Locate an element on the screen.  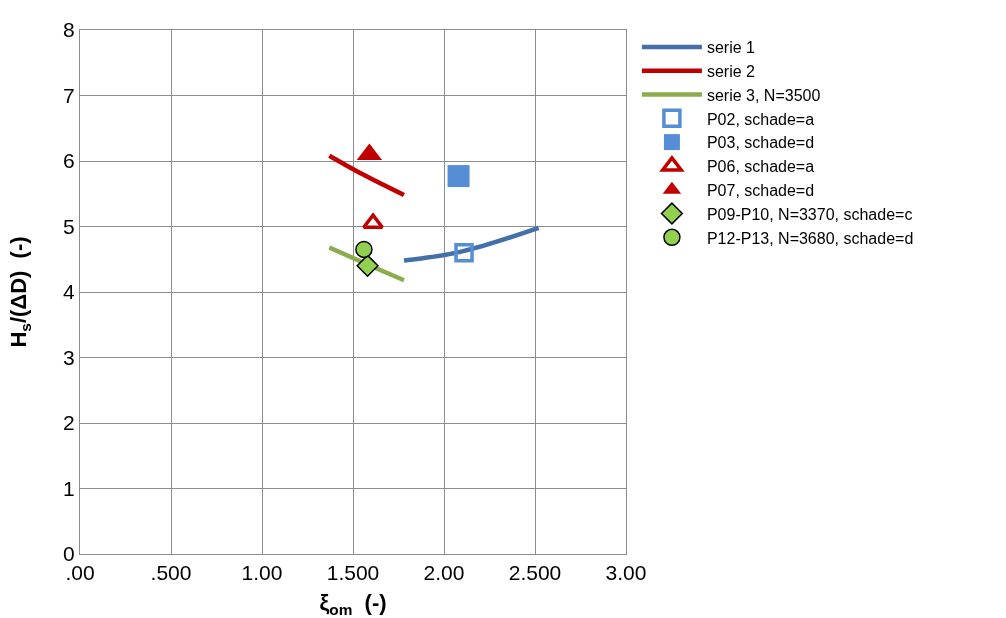
x-tick-label: 1.00 is located at coordinates (262, 573).